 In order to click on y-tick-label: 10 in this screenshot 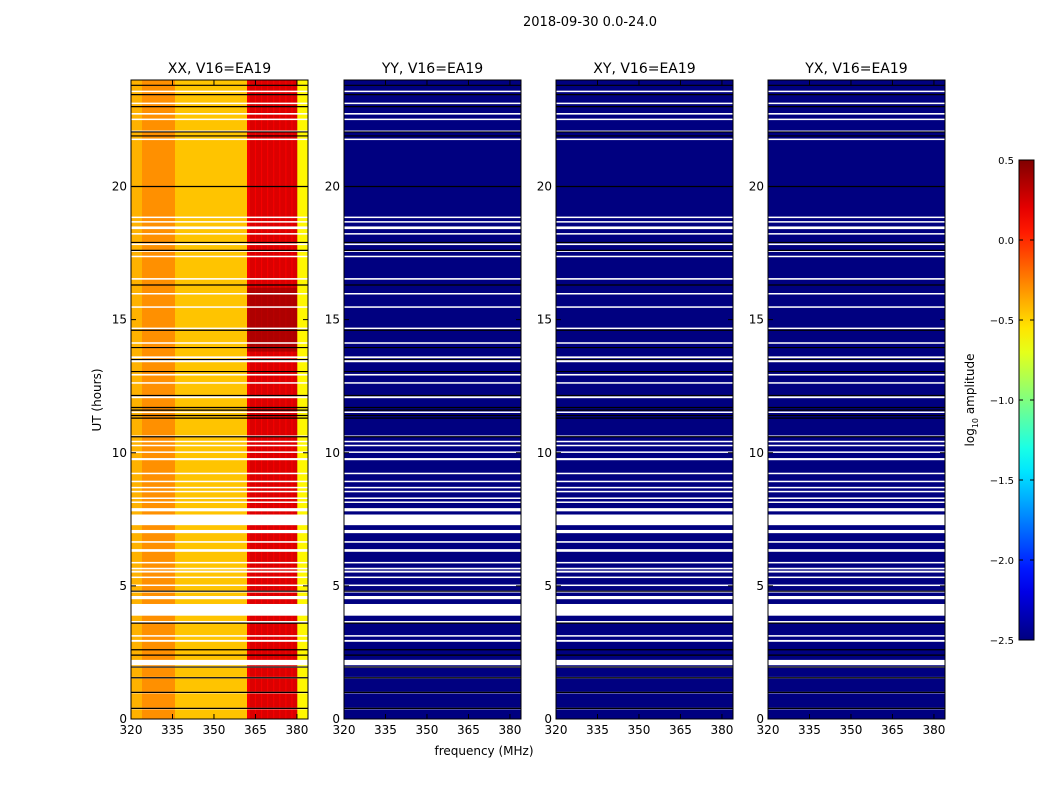, I will do `click(119, 453)`.